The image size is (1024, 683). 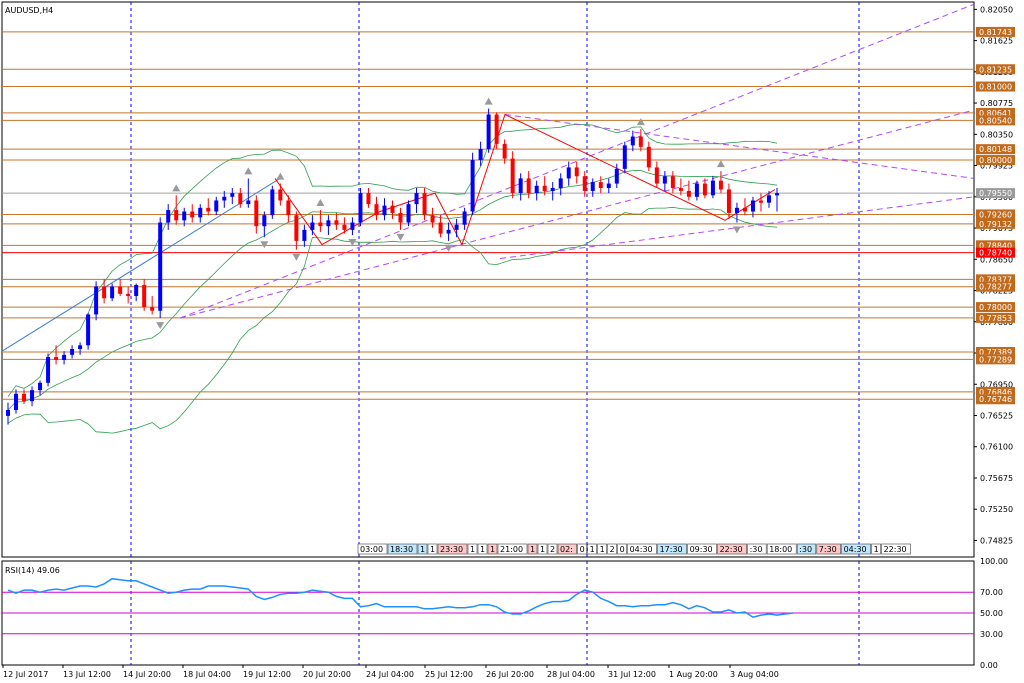 What do you see at coordinates (739, 146) in the screenshot?
I see `channel-trendline` at bounding box center [739, 146].